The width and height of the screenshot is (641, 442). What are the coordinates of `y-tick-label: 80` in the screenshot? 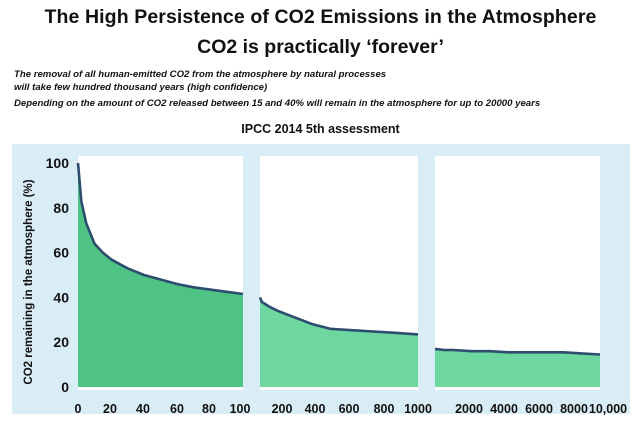 It's located at (61, 208).